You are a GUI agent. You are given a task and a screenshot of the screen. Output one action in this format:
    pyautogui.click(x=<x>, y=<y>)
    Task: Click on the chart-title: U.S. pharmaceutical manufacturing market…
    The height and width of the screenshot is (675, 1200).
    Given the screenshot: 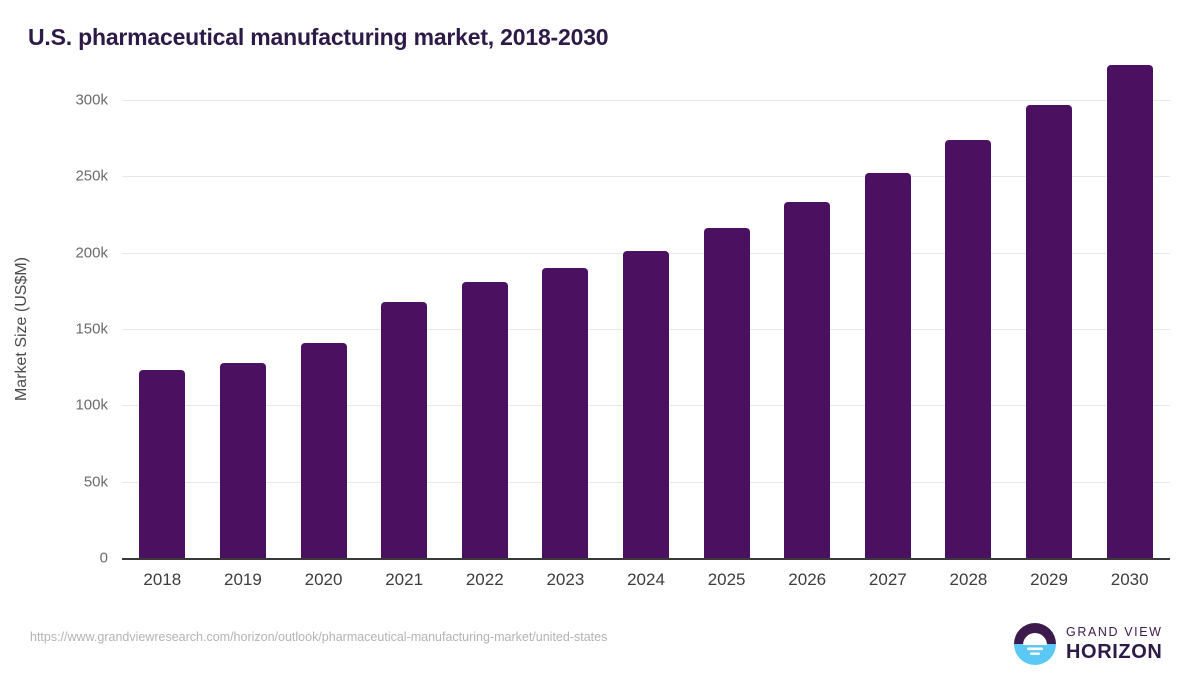 What is the action you would take?
    pyautogui.click(x=318, y=37)
    